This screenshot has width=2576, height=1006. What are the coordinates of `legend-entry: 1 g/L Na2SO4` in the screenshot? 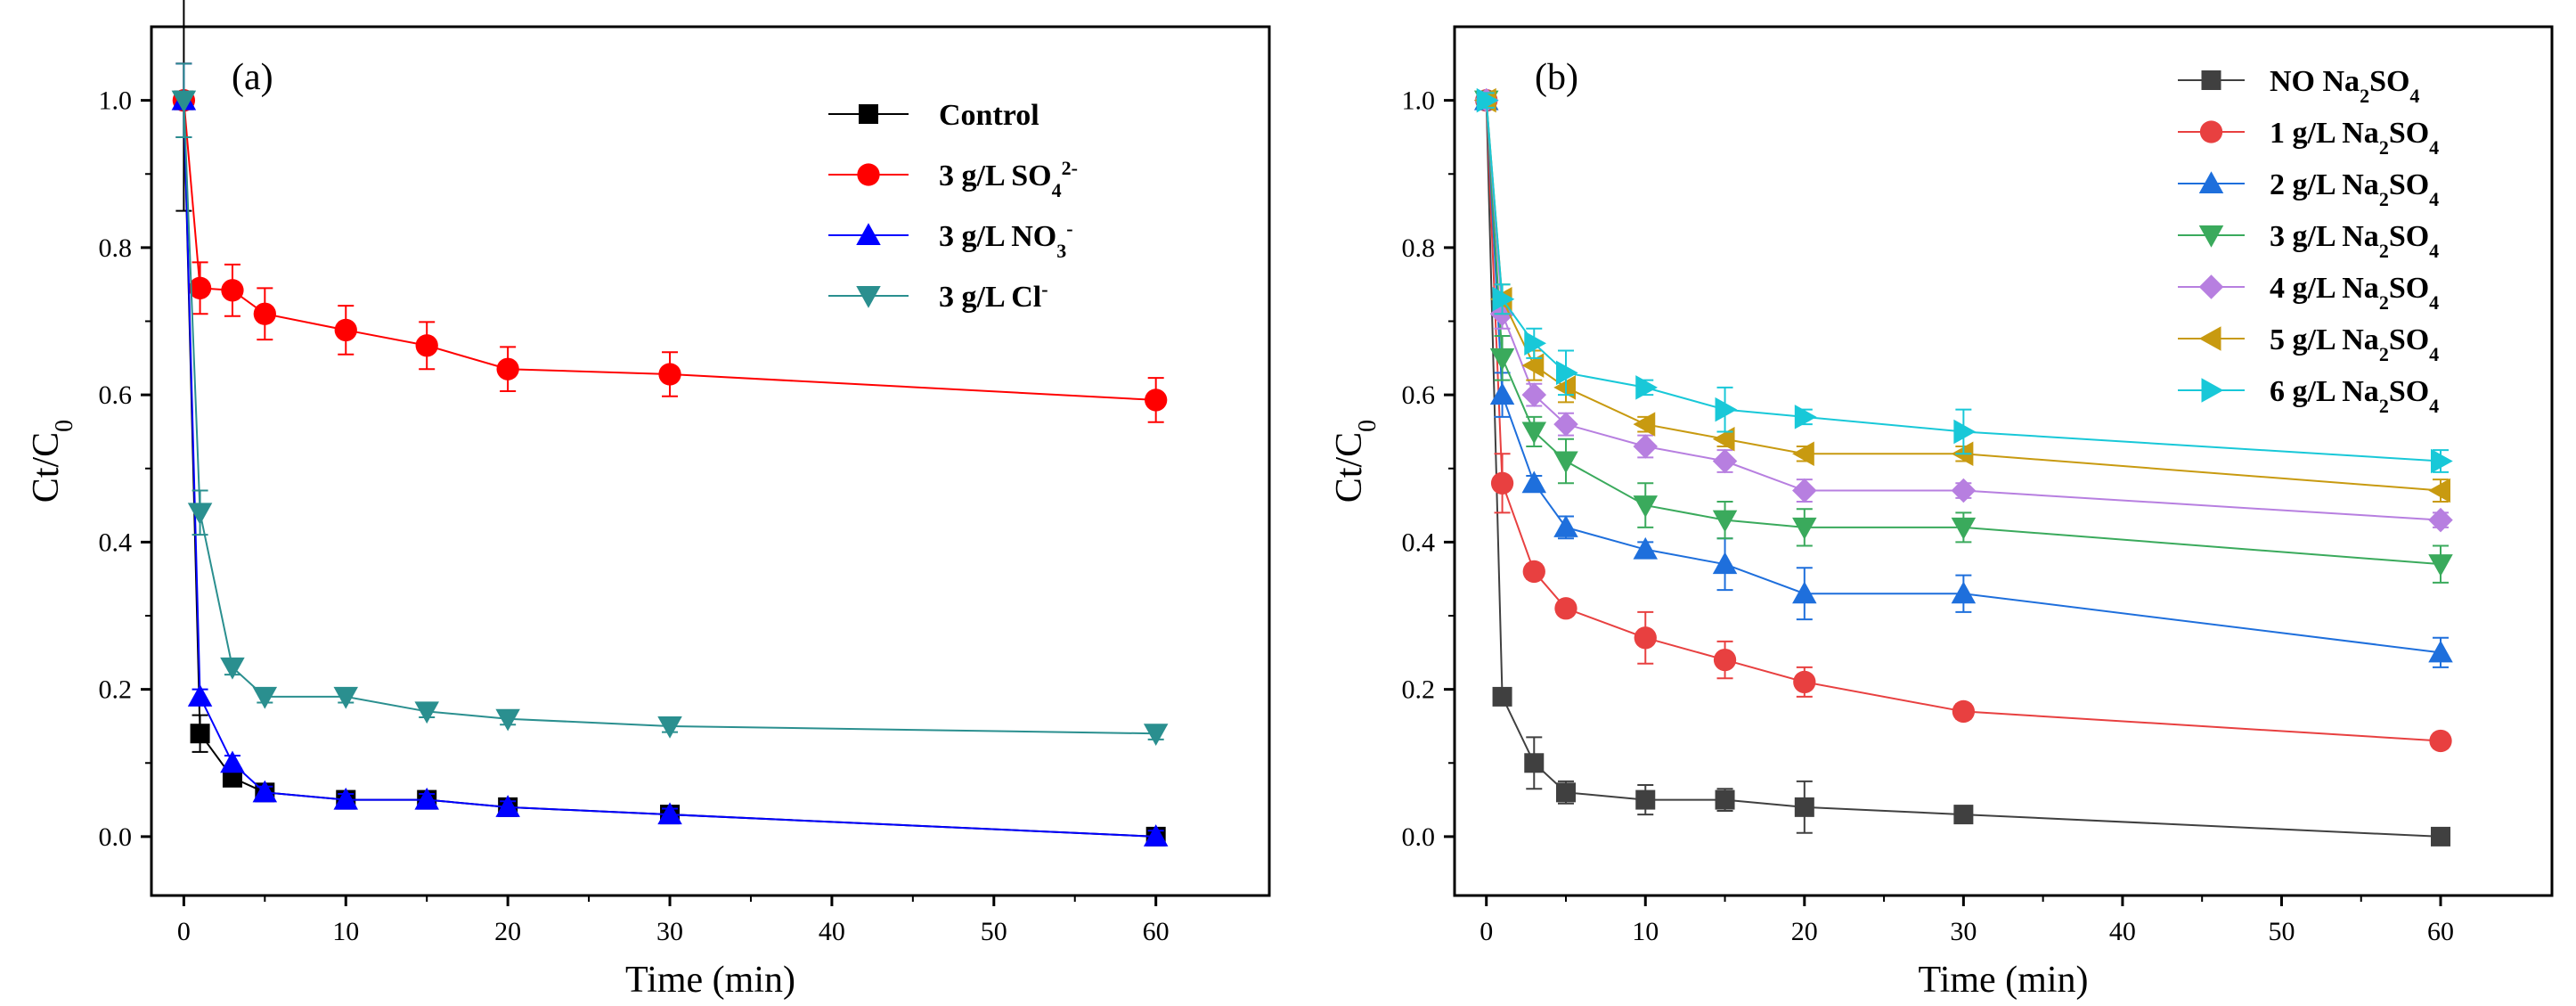 It's located at (2309, 138).